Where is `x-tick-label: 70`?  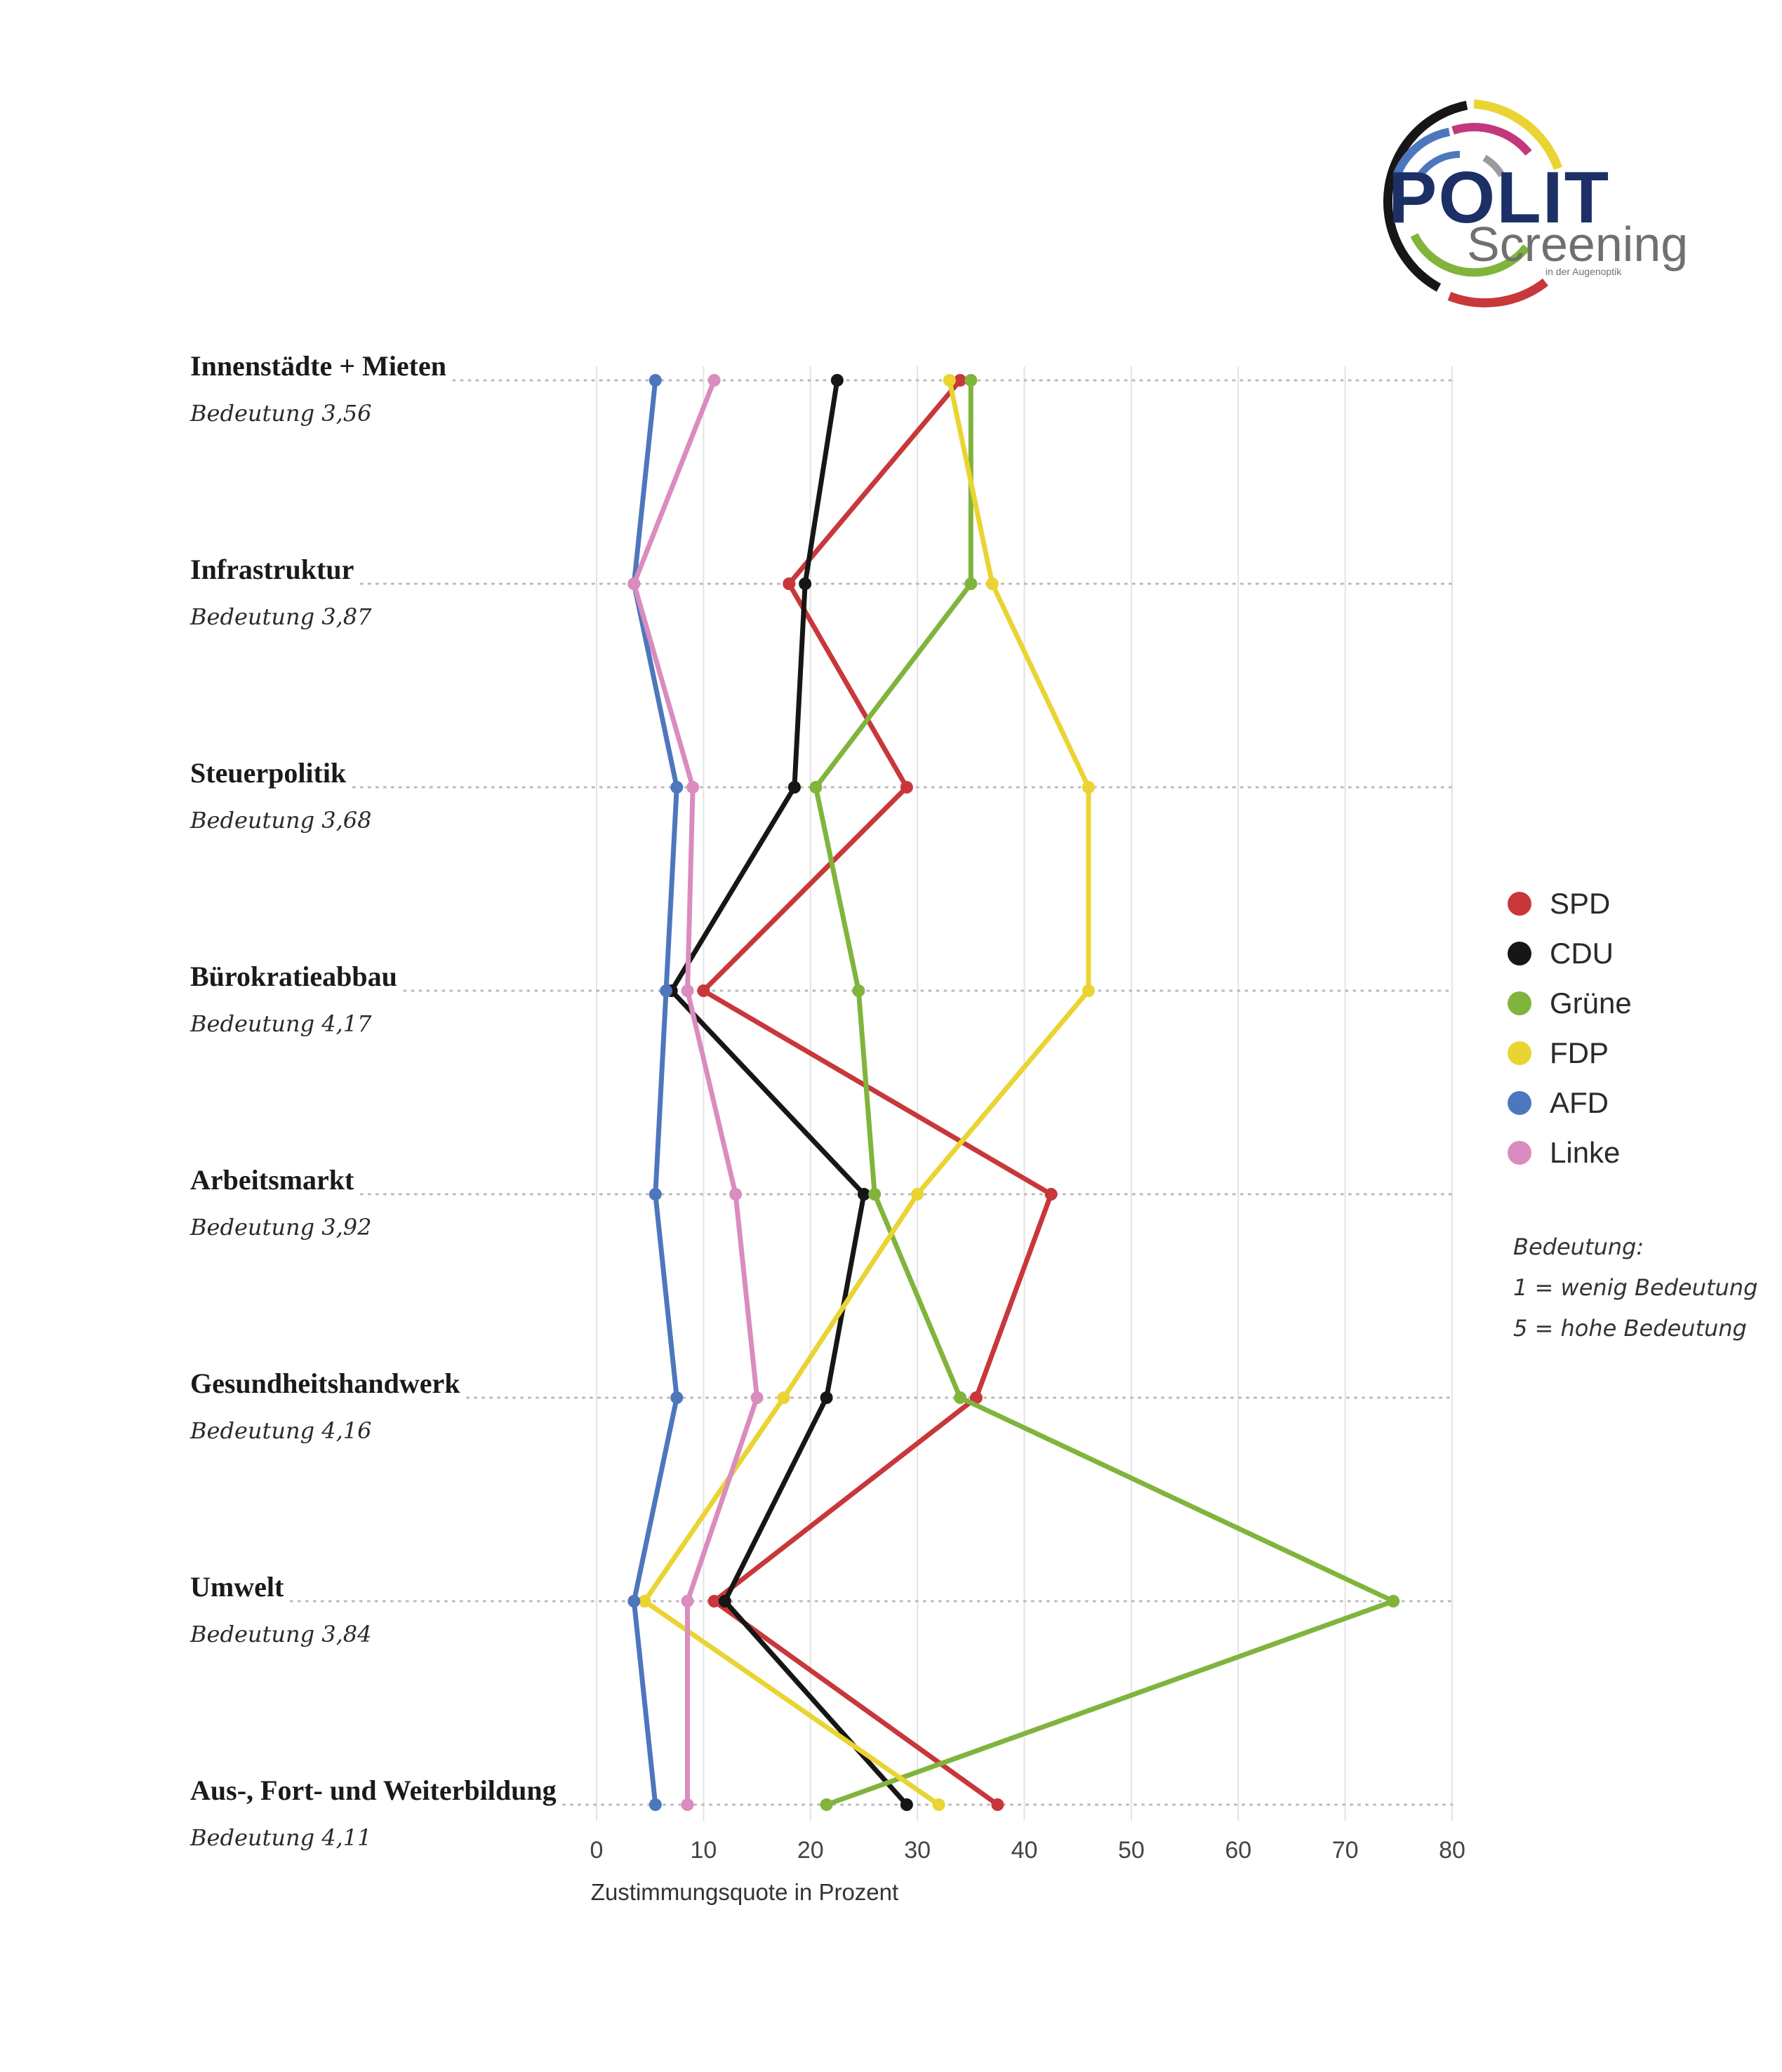 x-tick-label: 70 is located at coordinates (1345, 1850).